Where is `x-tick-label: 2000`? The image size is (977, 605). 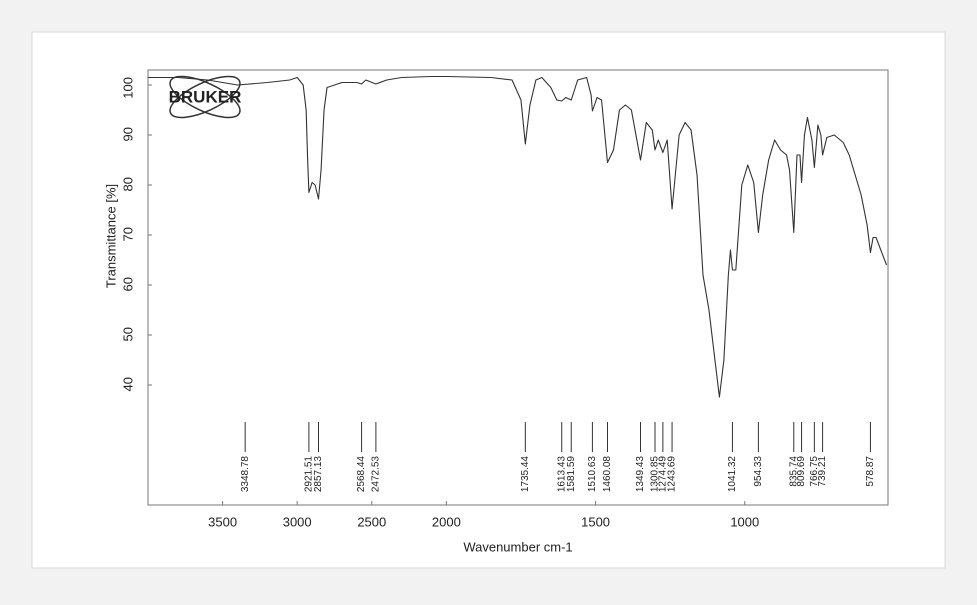 x-tick-label: 2000 is located at coordinates (446, 521).